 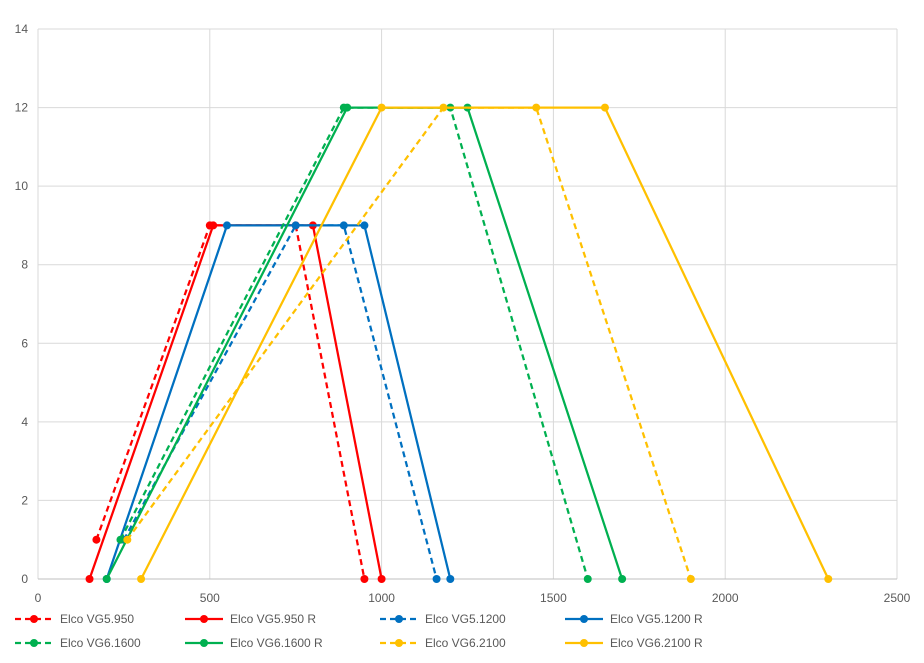 What do you see at coordinates (725, 598) in the screenshot?
I see `x-tick-label: 2000` at bounding box center [725, 598].